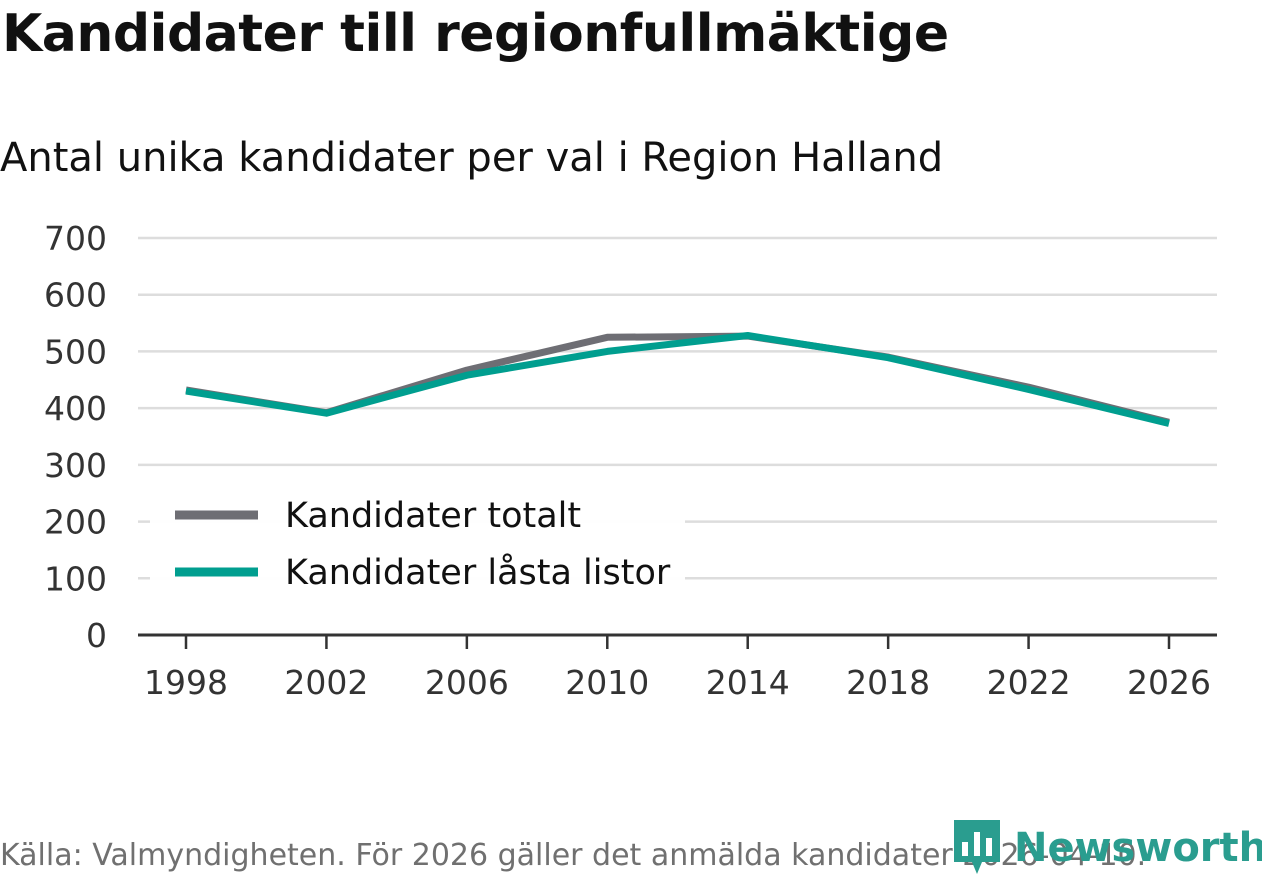  What do you see at coordinates (888, 682) in the screenshot?
I see `x-tick-label: 2018` at bounding box center [888, 682].